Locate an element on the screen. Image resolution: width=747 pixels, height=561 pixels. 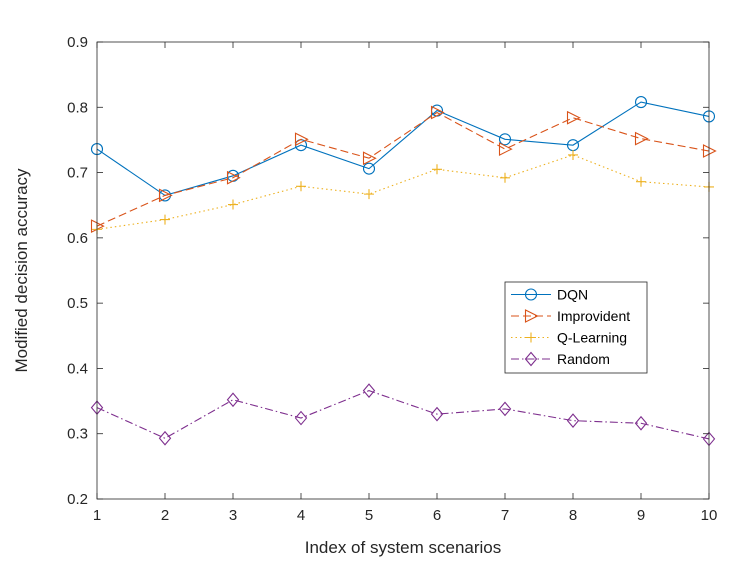
legend-box is located at coordinates (576, 327).